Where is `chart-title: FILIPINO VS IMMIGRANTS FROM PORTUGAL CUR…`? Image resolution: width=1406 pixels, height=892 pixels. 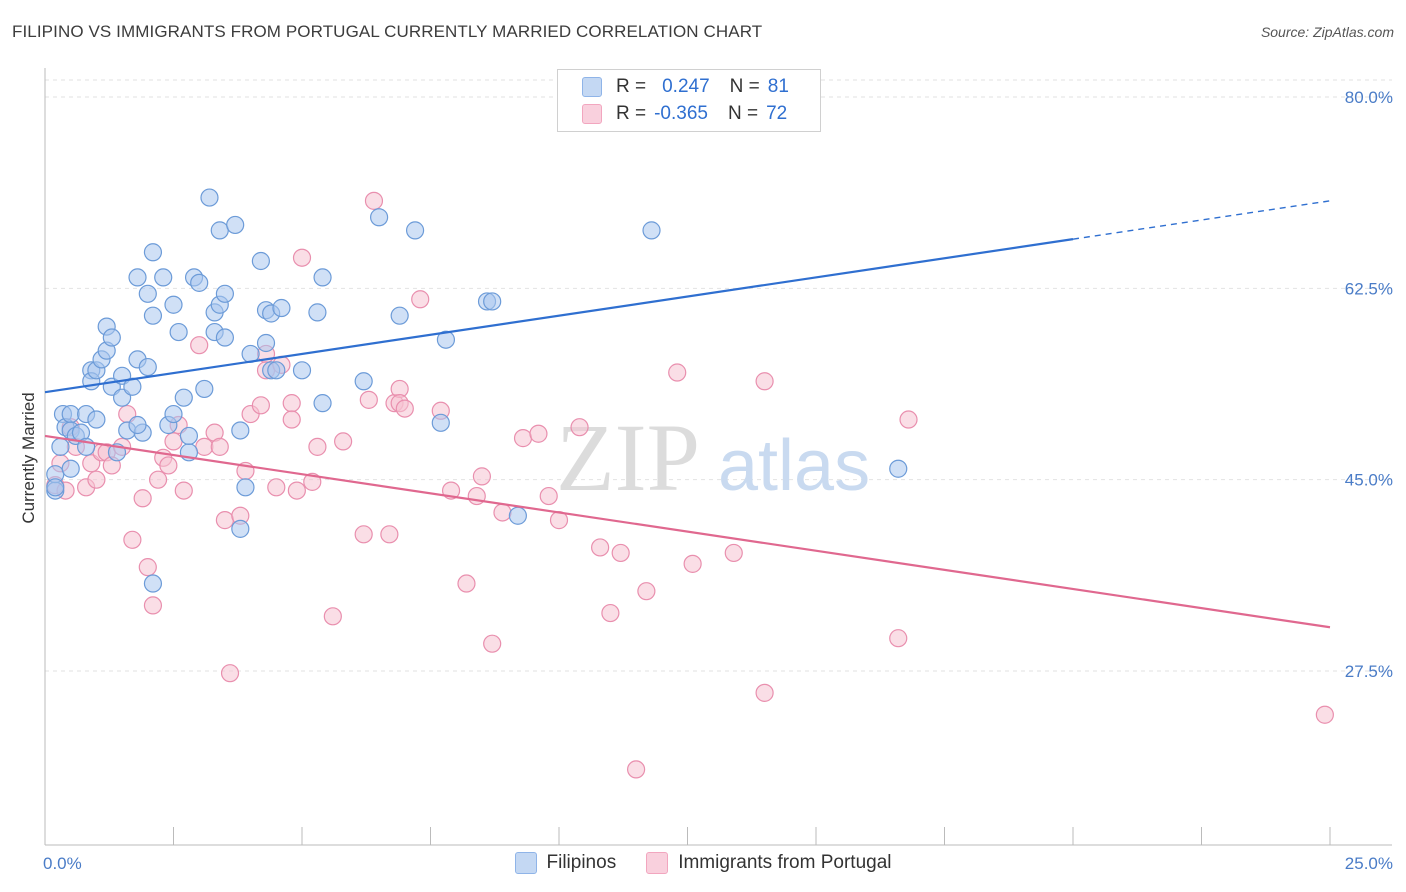 chart-title: FILIPINO VS IMMIGRANTS FROM PORTUGAL CUR… is located at coordinates (387, 31).